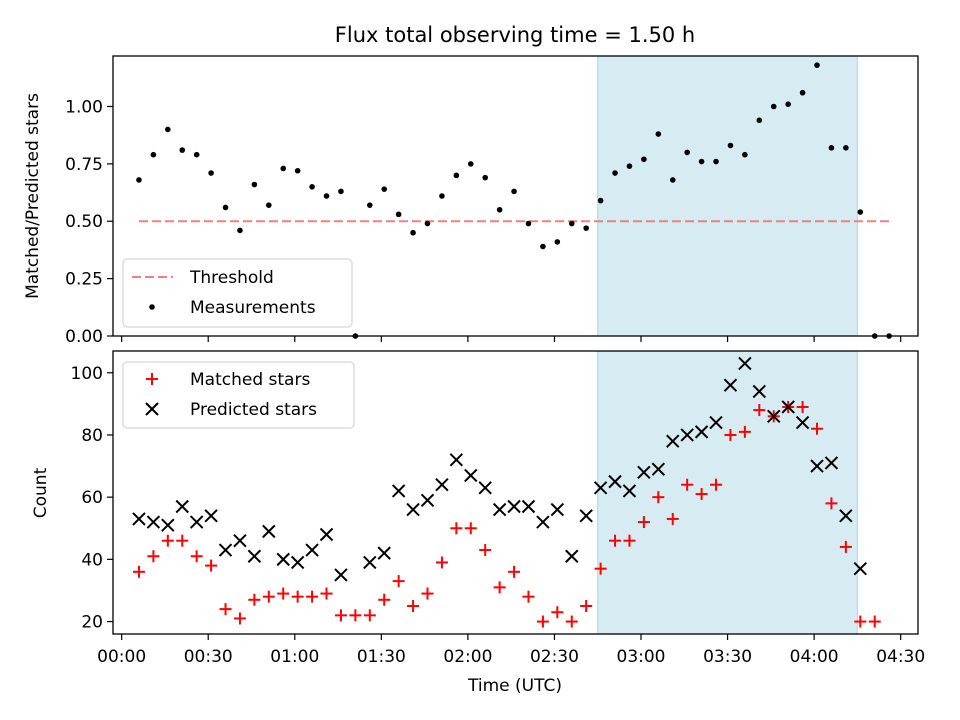 The height and width of the screenshot is (720, 960). Describe the element at coordinates (467, 657) in the screenshot. I see `x-tick-label: 02:00` at that location.